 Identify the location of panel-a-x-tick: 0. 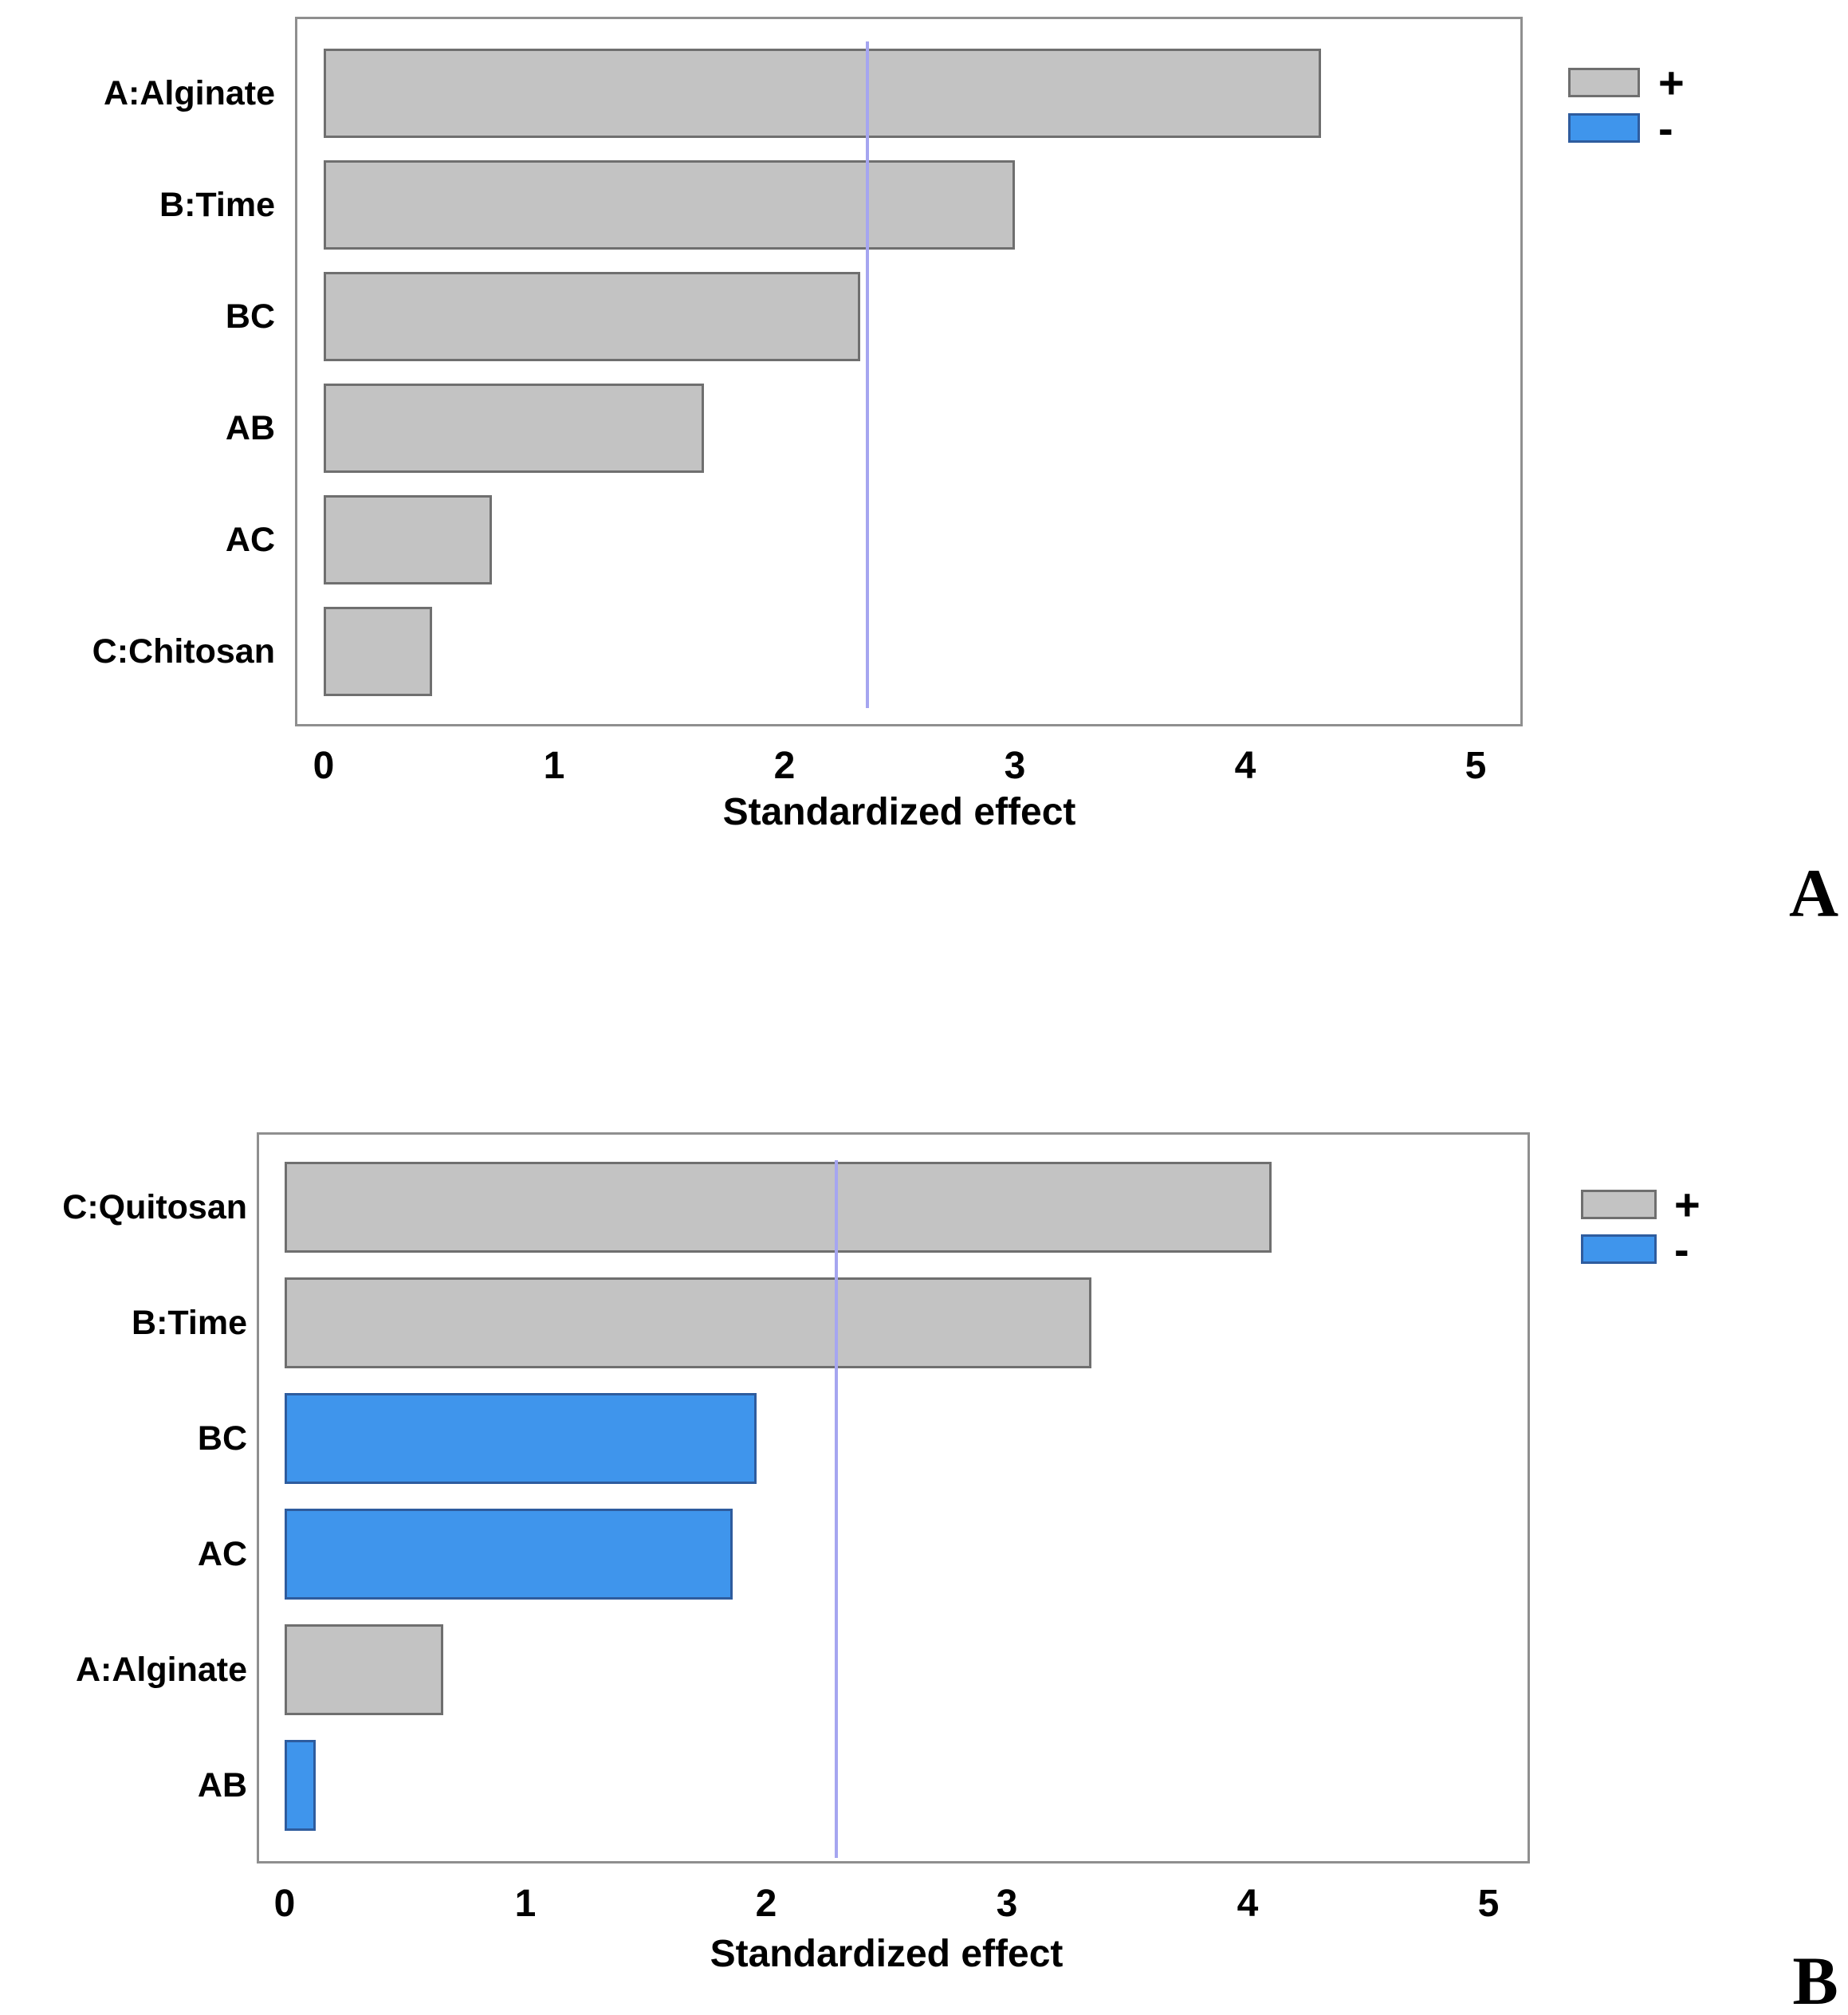
(324, 766).